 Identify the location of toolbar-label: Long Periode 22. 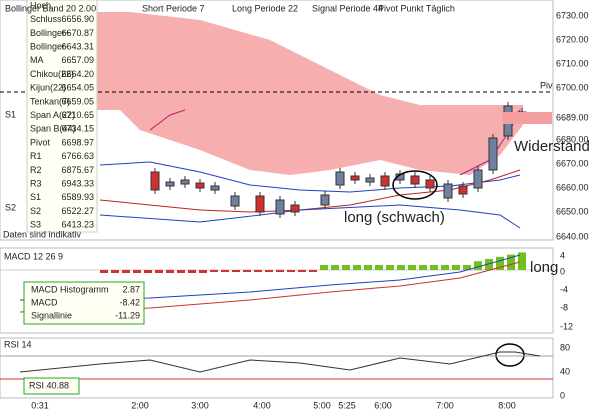
(265, 8).